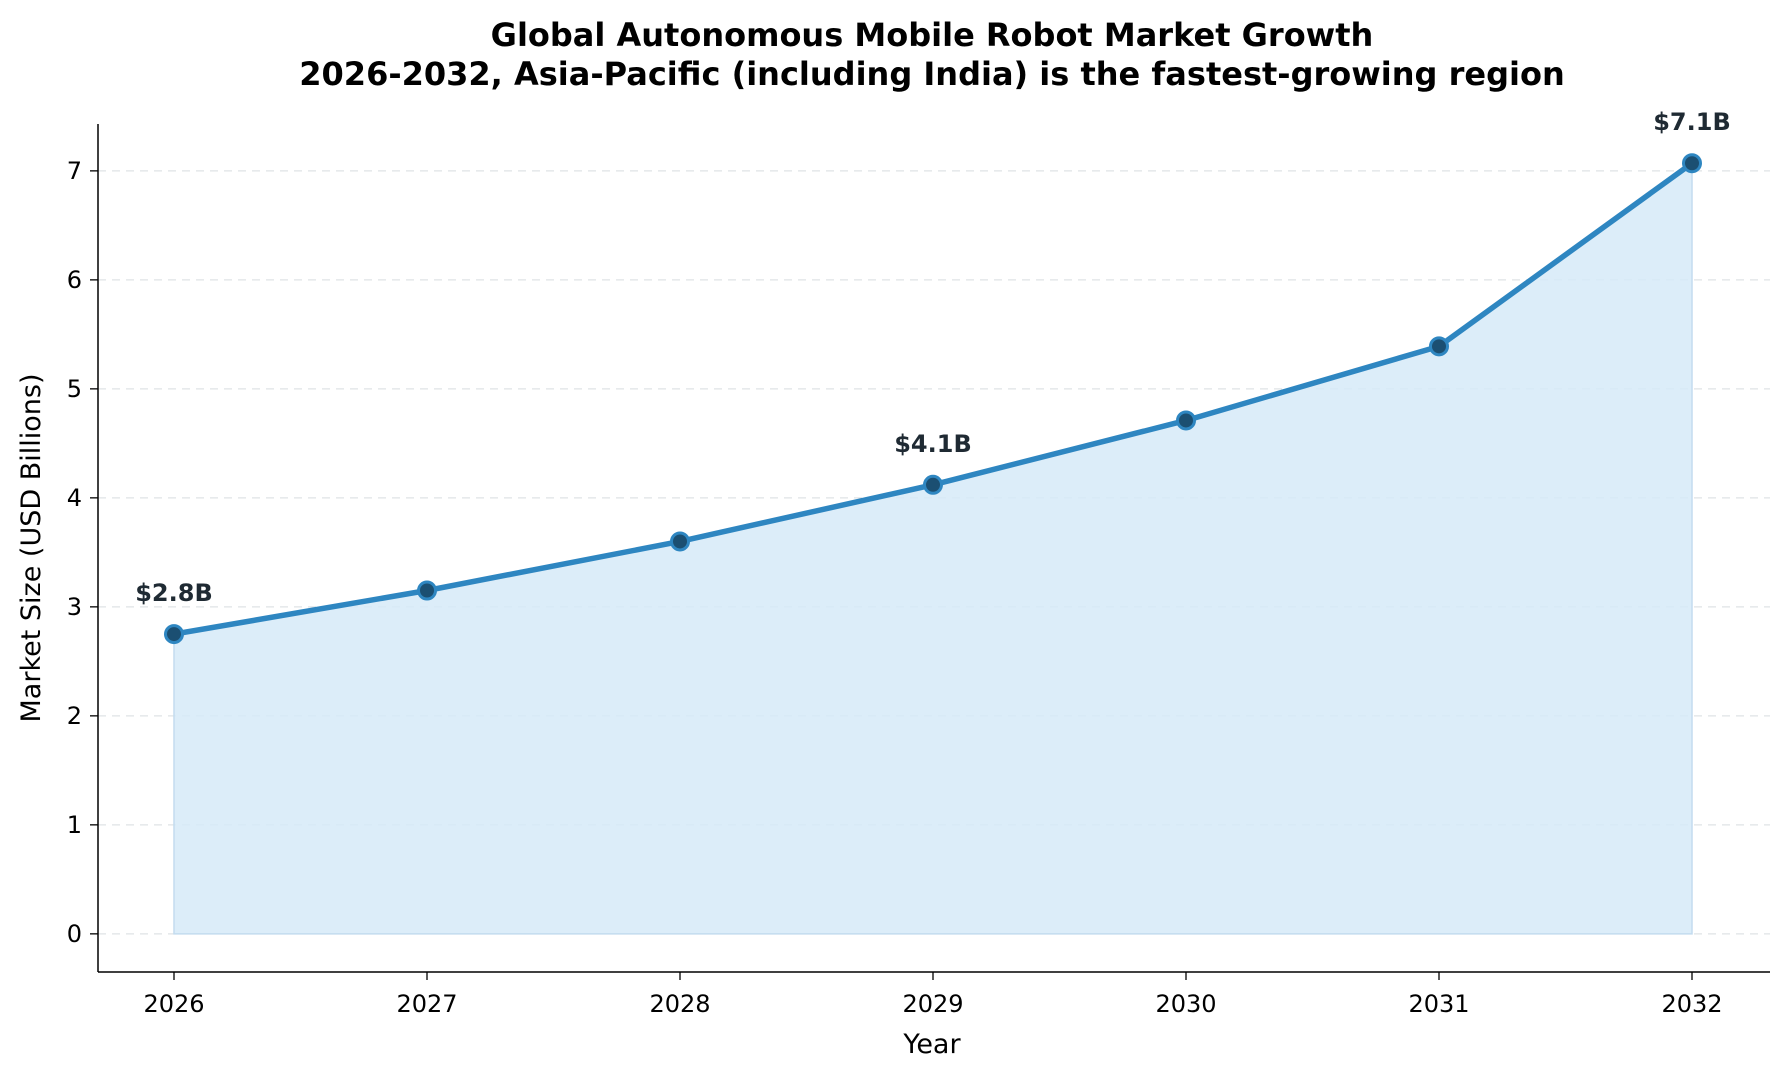 This screenshot has height=1075, width=1778. Describe the element at coordinates (1692, 163) in the screenshot. I see `data-point-2032` at that location.